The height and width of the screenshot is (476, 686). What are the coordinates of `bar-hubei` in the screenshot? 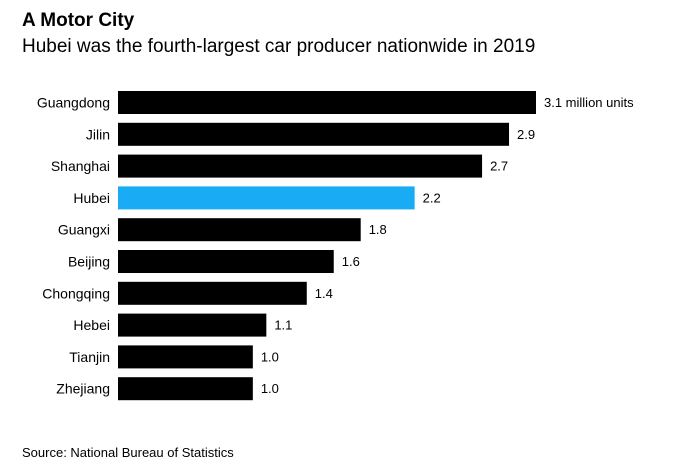 It's located at (266, 198).